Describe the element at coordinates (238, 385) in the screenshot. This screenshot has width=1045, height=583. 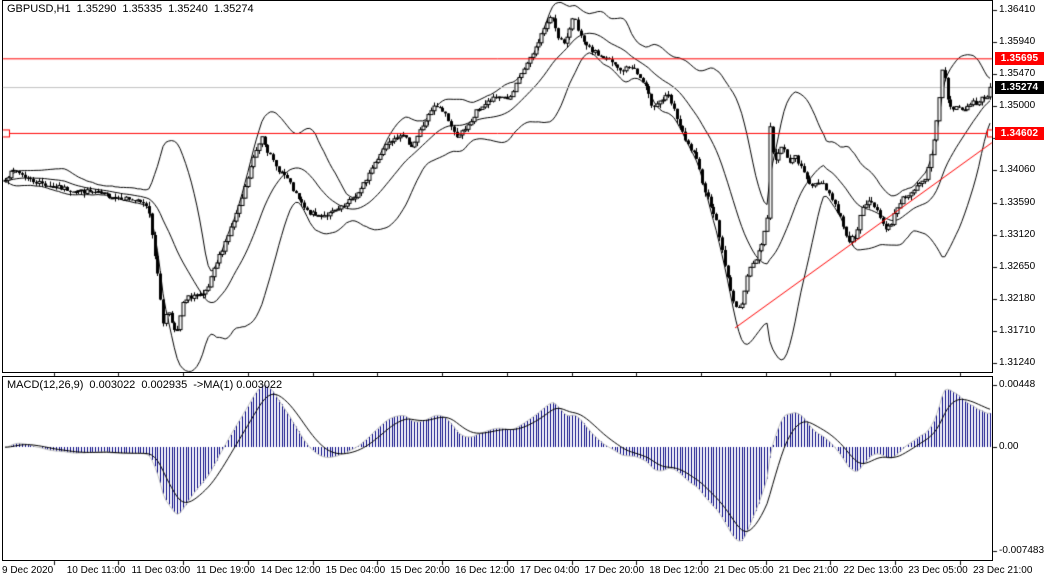
I see `macd-extra-label: ->MA(1) 0.003022` at that location.